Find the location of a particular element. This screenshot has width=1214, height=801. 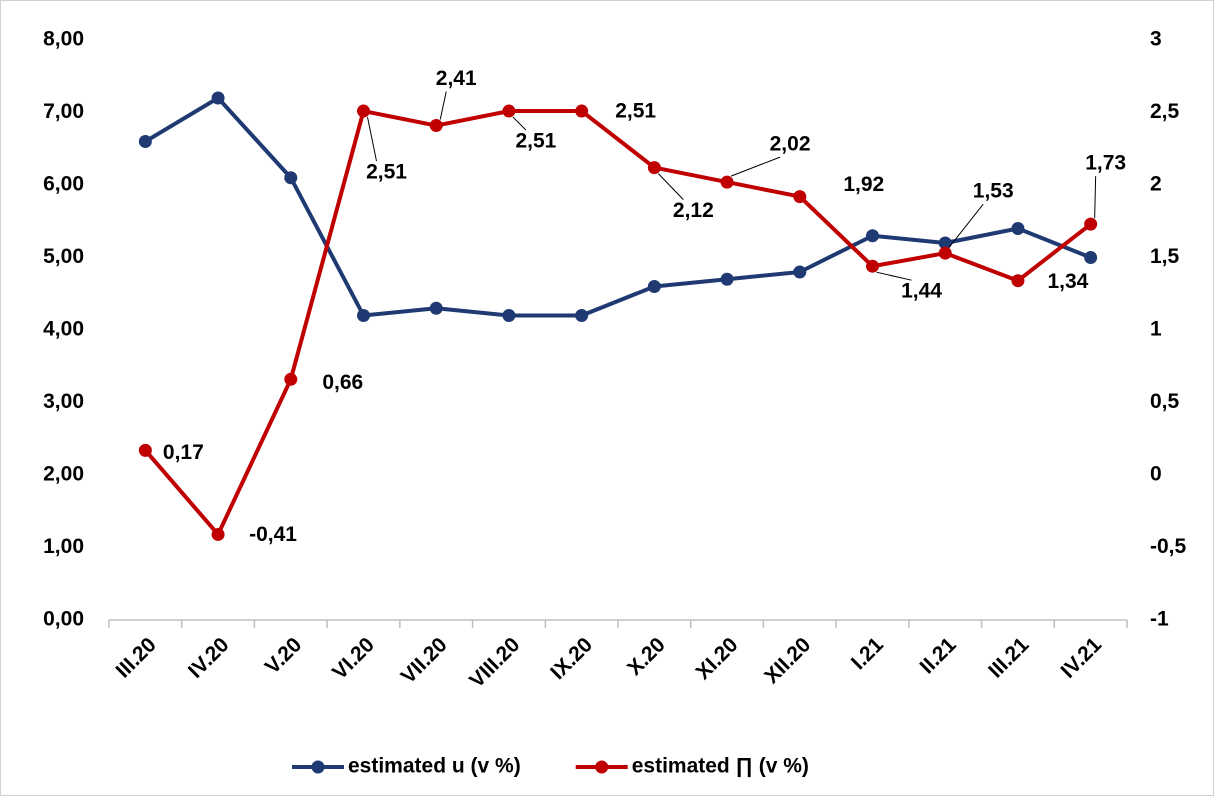

y2-tick-label: 3 is located at coordinates (1156, 39).